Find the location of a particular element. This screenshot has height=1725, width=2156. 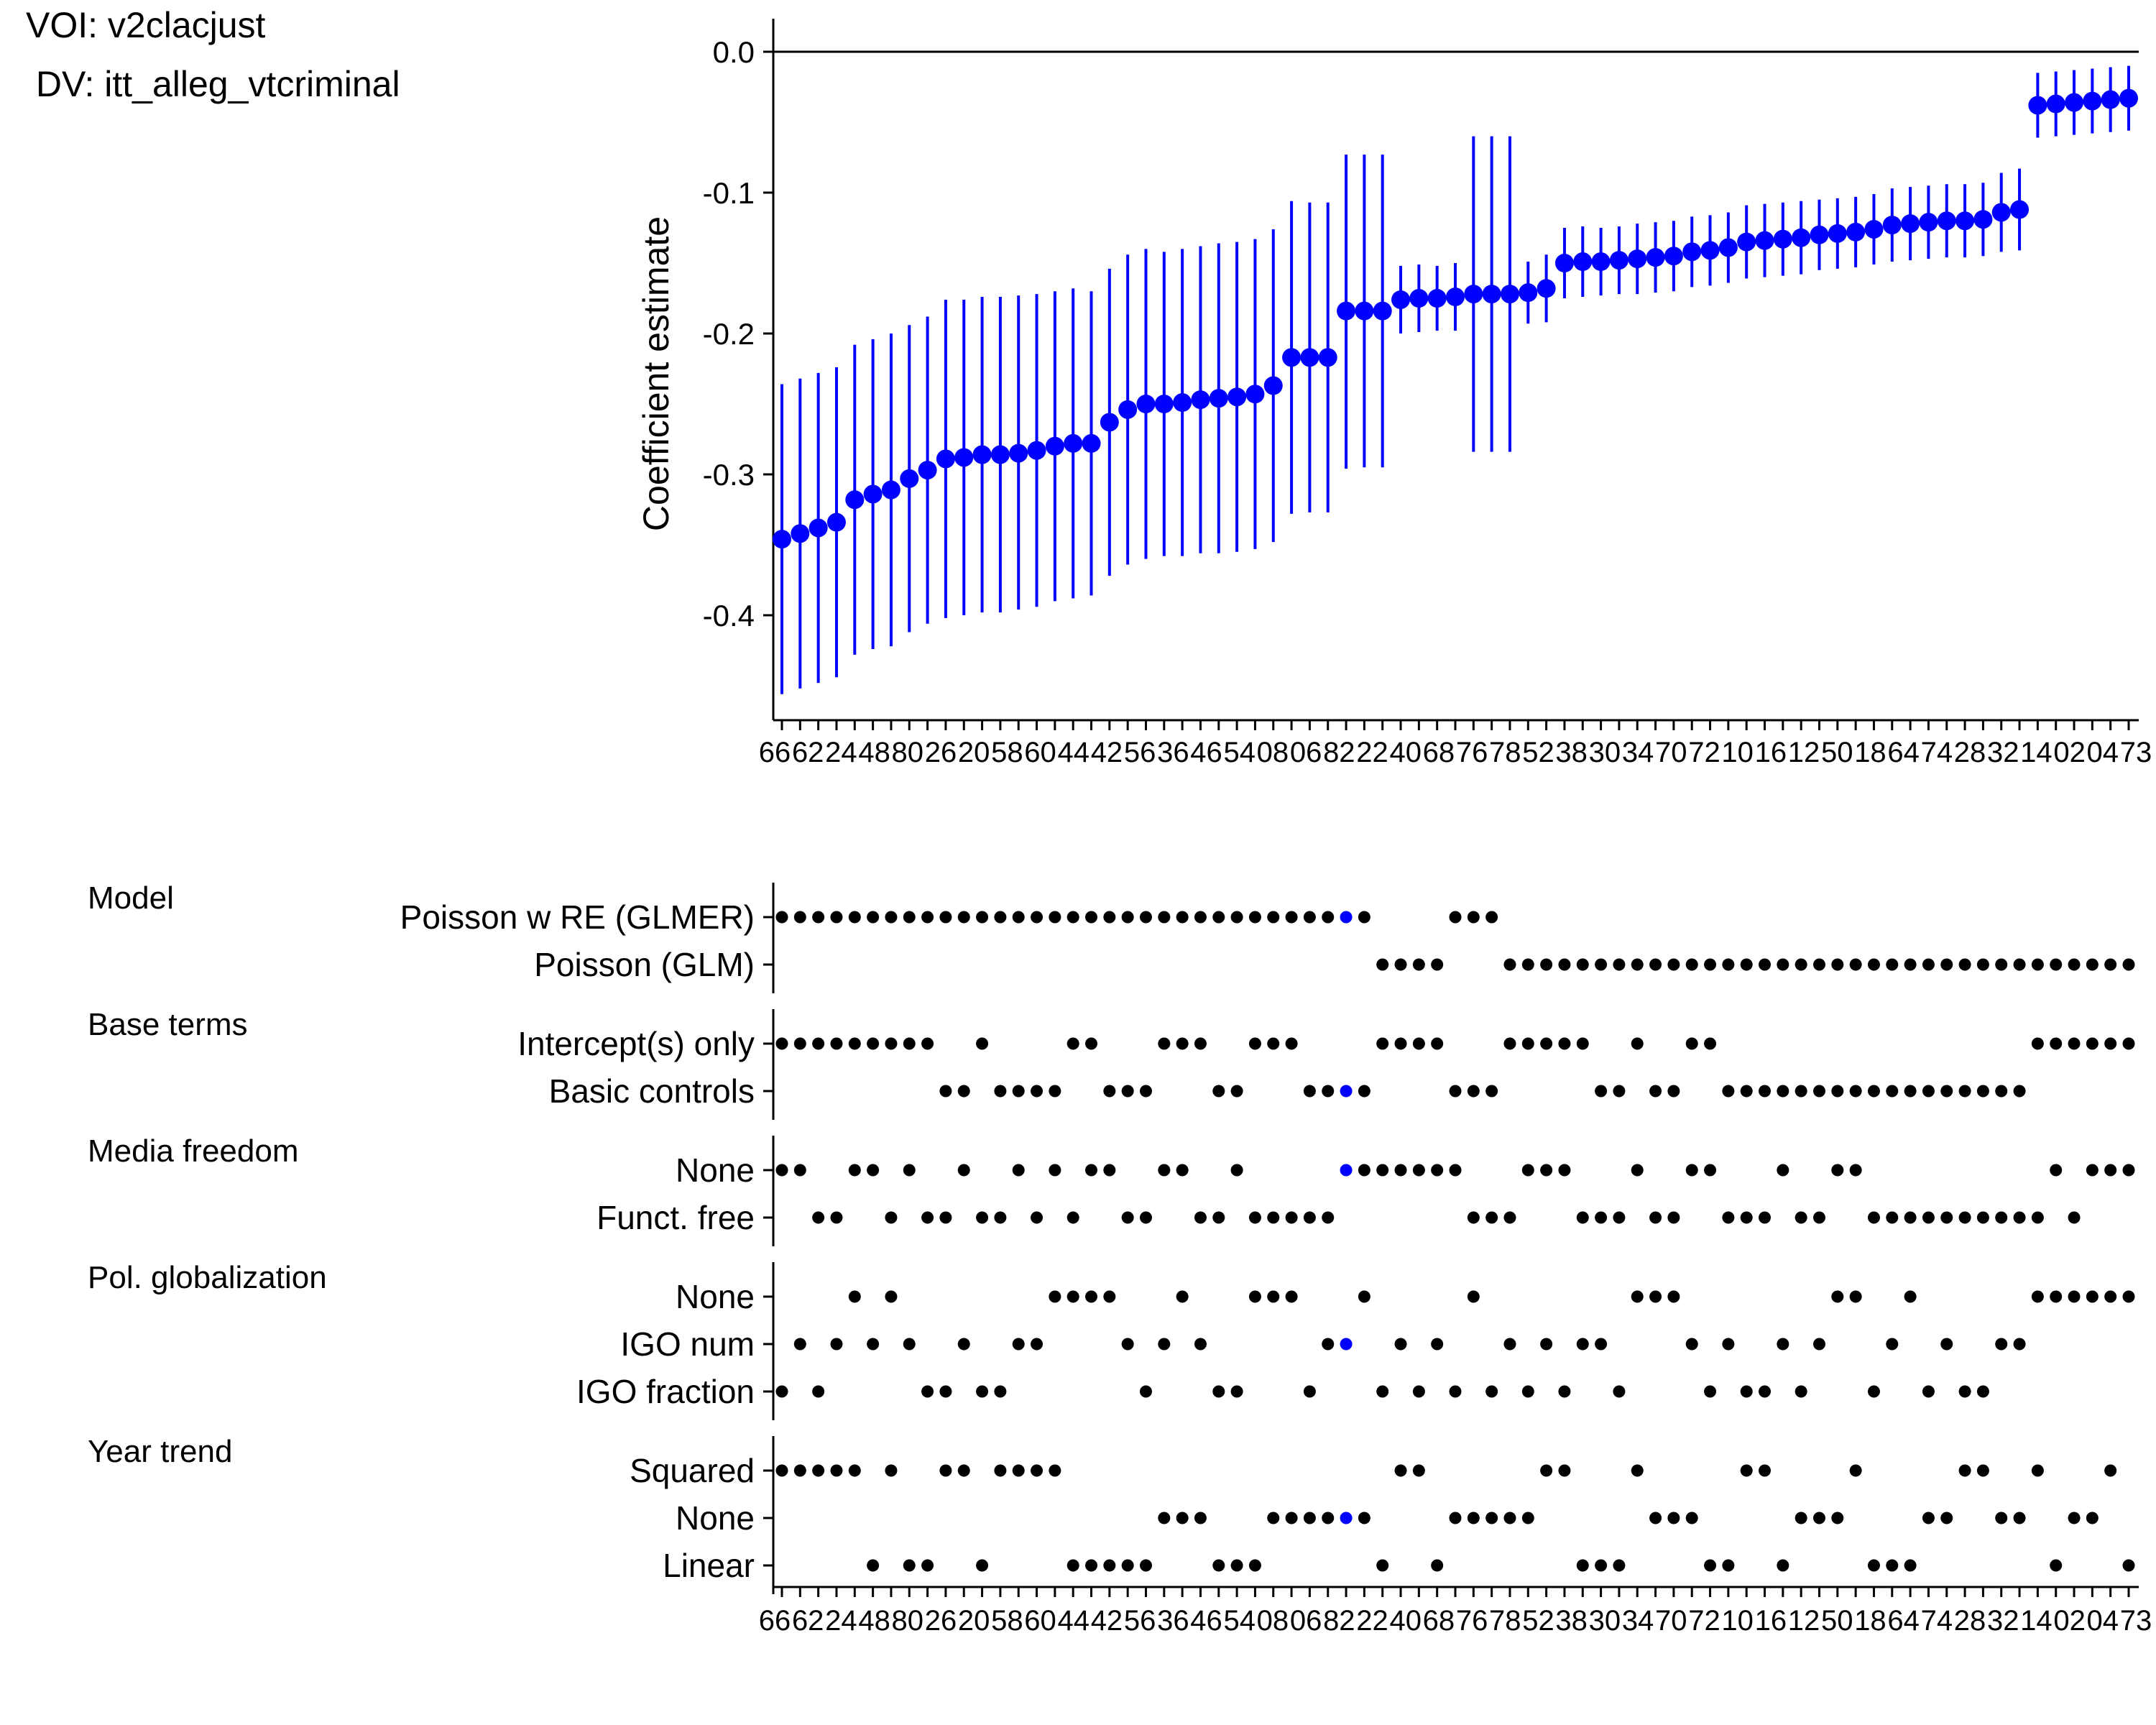

x-tick-label: 46 is located at coordinates (1206, 752).